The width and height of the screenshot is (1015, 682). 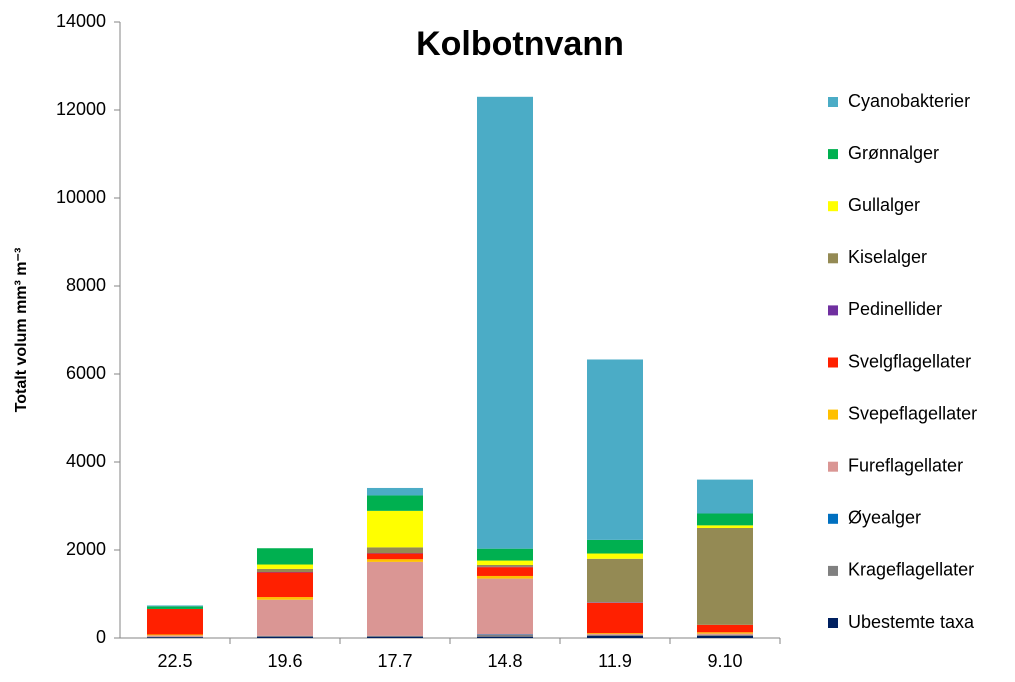 I want to click on y-tick-label: 6000, so click(x=86, y=373).